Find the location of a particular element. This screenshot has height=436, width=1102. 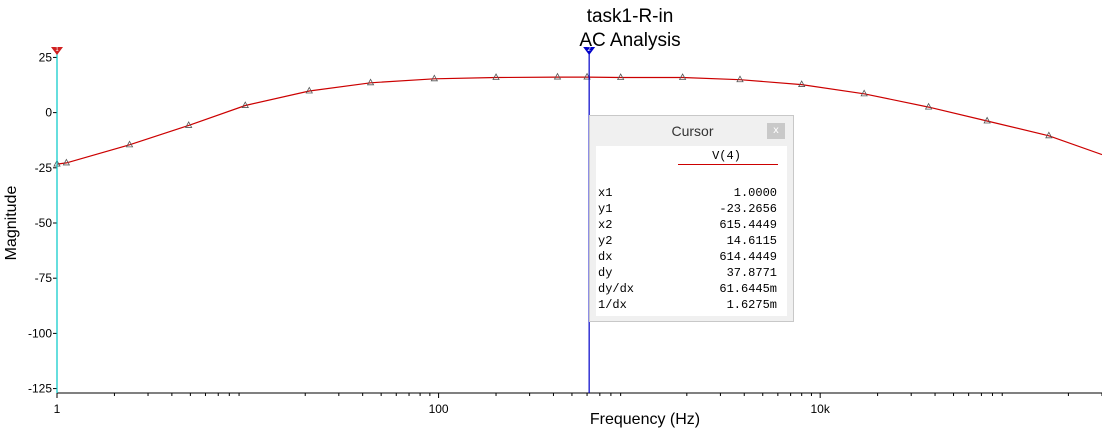

cursor-row-value: 1.6275m is located at coordinates (751, 305).